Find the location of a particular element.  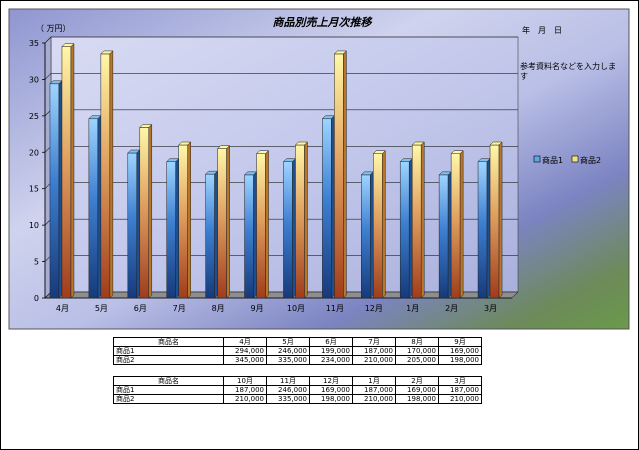

bar-商品1-4月 is located at coordinates (56, 189).